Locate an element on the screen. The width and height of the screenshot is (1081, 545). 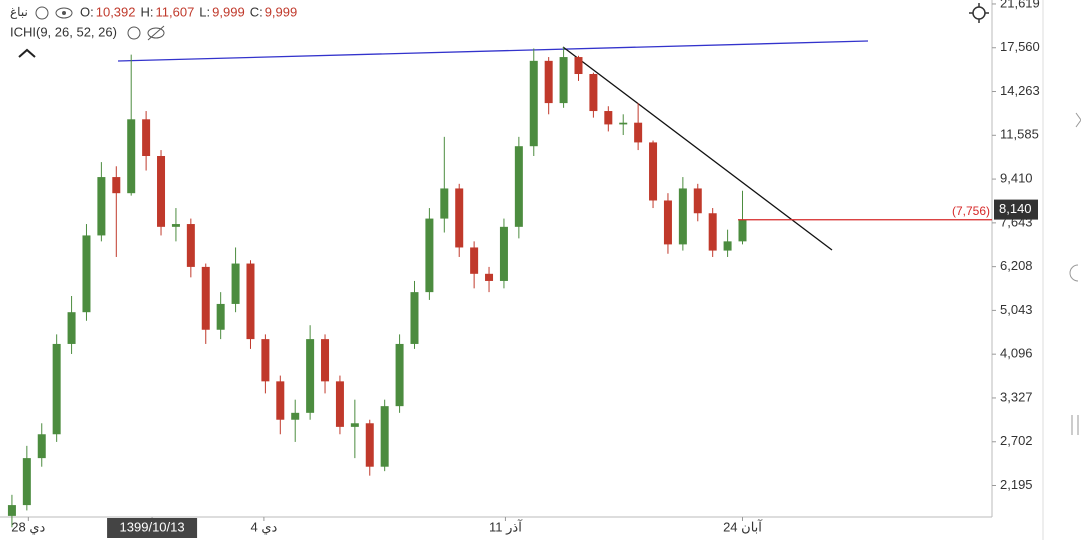
crosshair-icon is located at coordinates (979, 13).